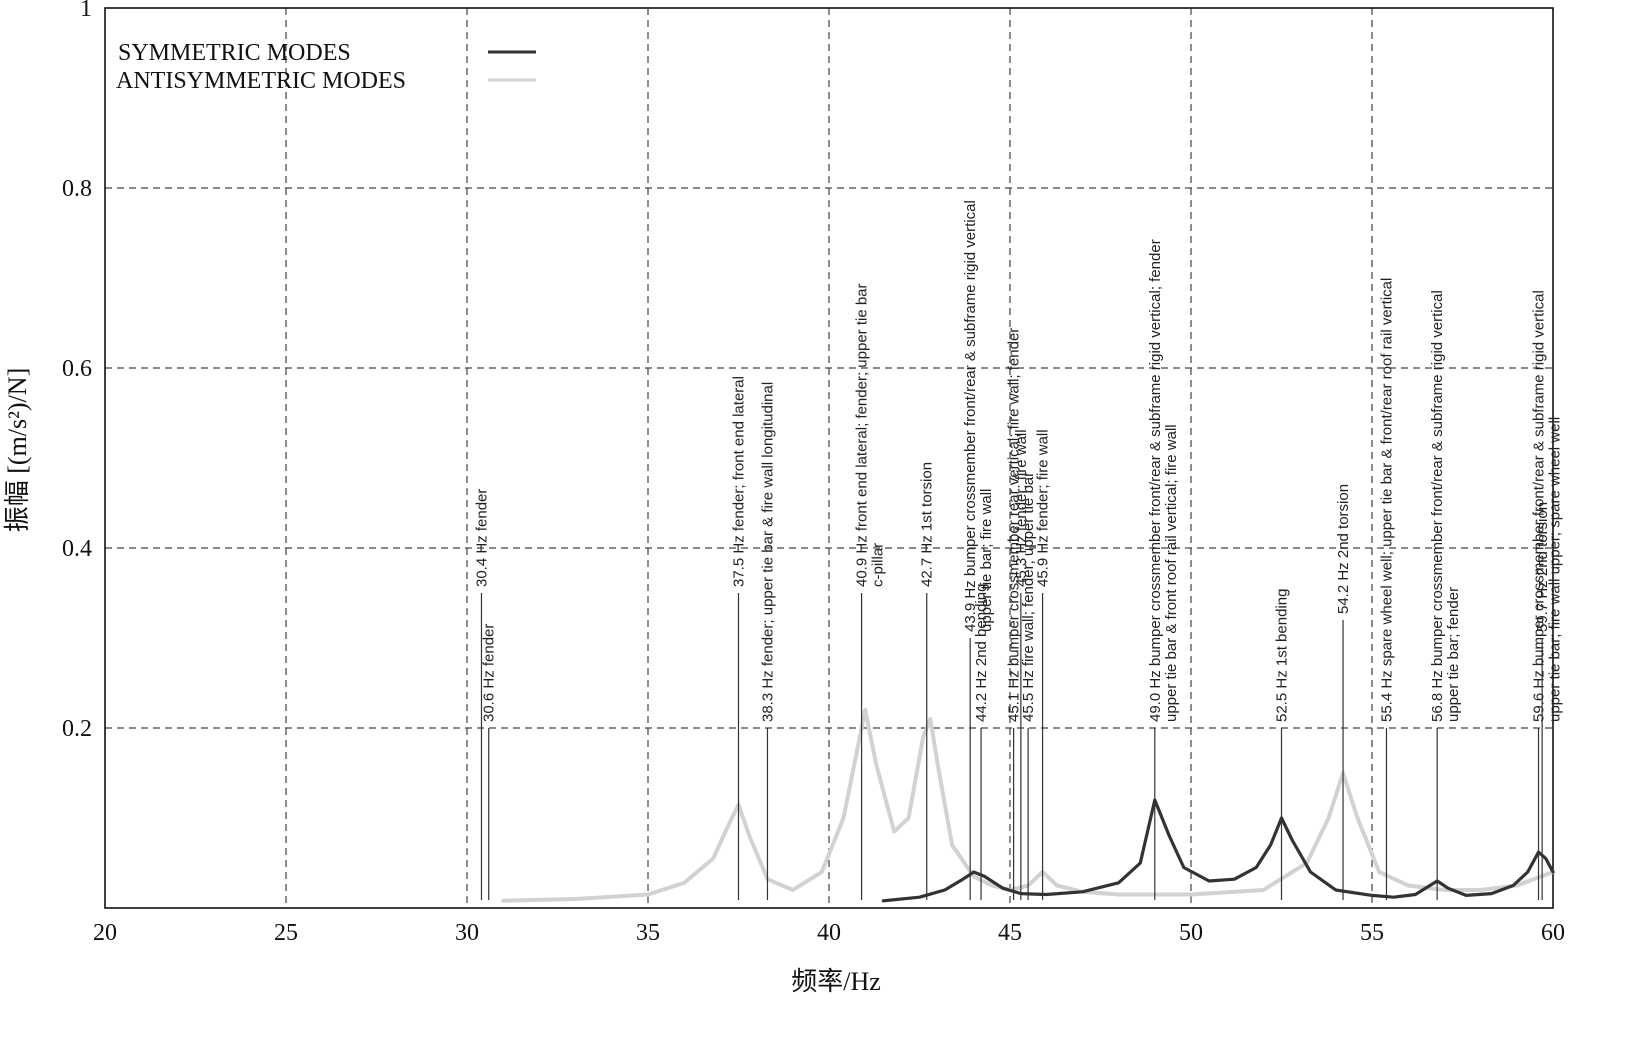 Image resolution: width=1650 pixels, height=1047 pixels. Describe the element at coordinates (1021, 508) in the screenshot. I see `annotation-label: 45.3 Hz fender; fire wall` at that location.